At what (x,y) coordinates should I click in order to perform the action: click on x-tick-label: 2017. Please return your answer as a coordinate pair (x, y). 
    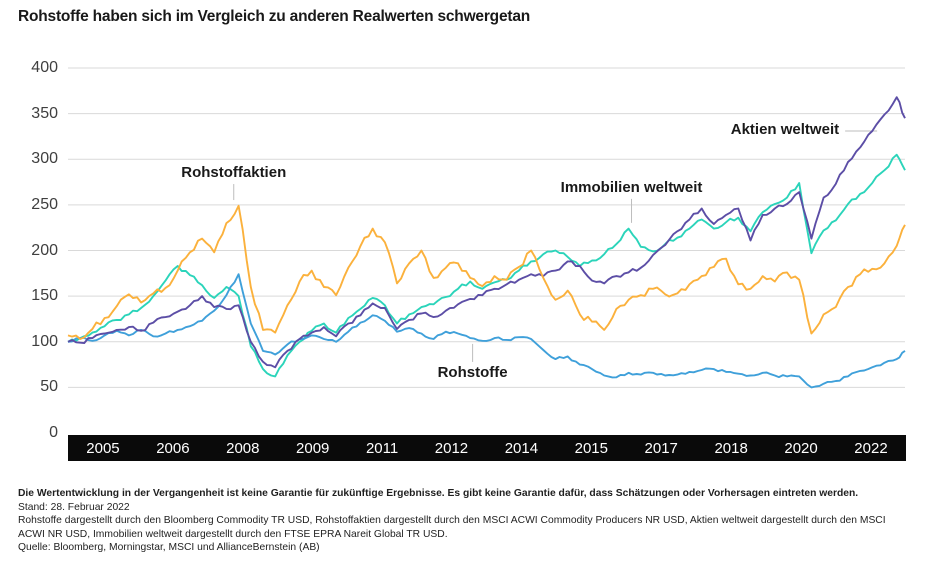
    Looking at the image, I should click on (661, 448).